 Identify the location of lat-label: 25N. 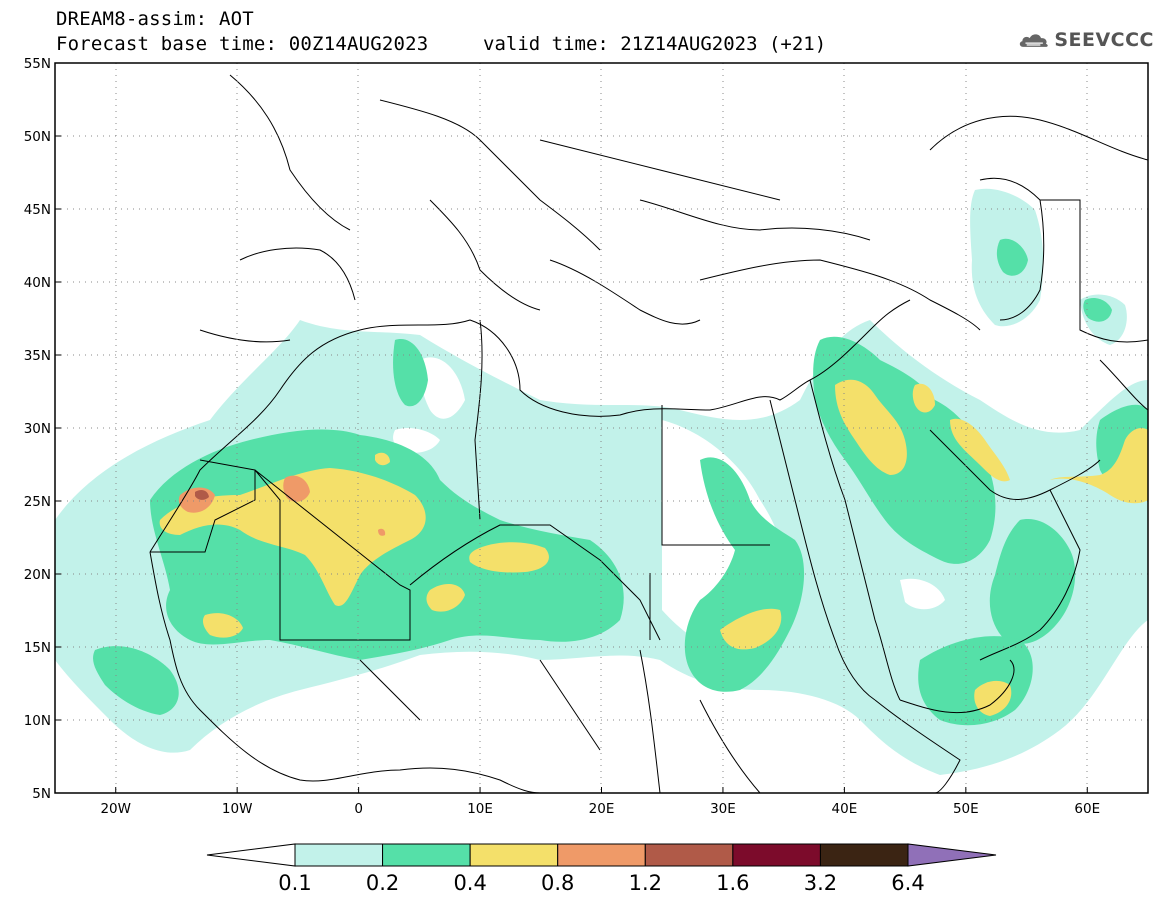
(37, 502).